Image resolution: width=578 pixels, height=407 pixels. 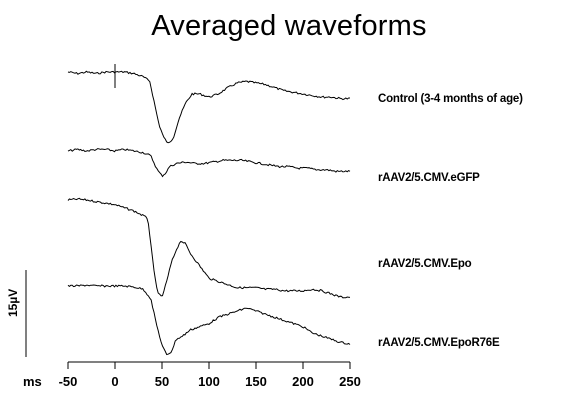 What do you see at coordinates (350, 381) in the screenshot?
I see `x-tick-label-250: 250` at bounding box center [350, 381].